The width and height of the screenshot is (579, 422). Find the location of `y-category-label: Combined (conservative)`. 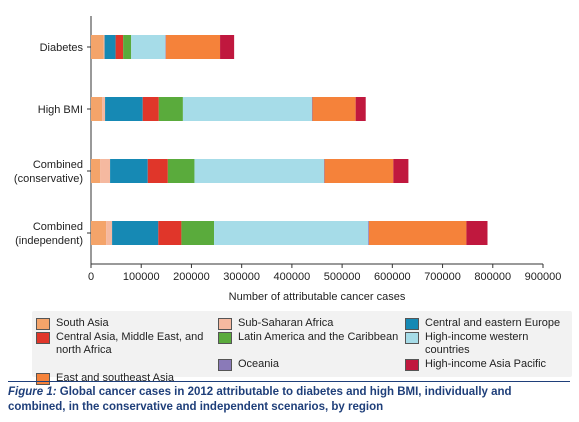

y-category-label: Combined (conservative) is located at coordinates (48, 172).